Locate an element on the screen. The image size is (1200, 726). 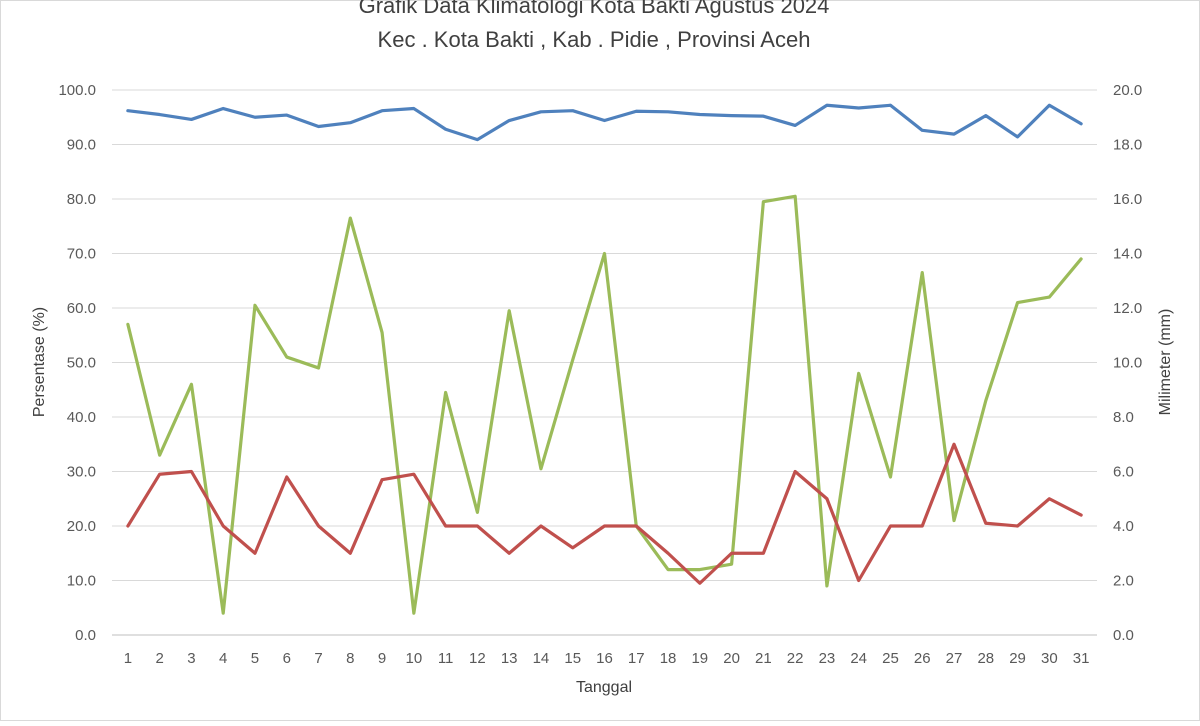
x-tick-label: 15 is located at coordinates (572, 658).